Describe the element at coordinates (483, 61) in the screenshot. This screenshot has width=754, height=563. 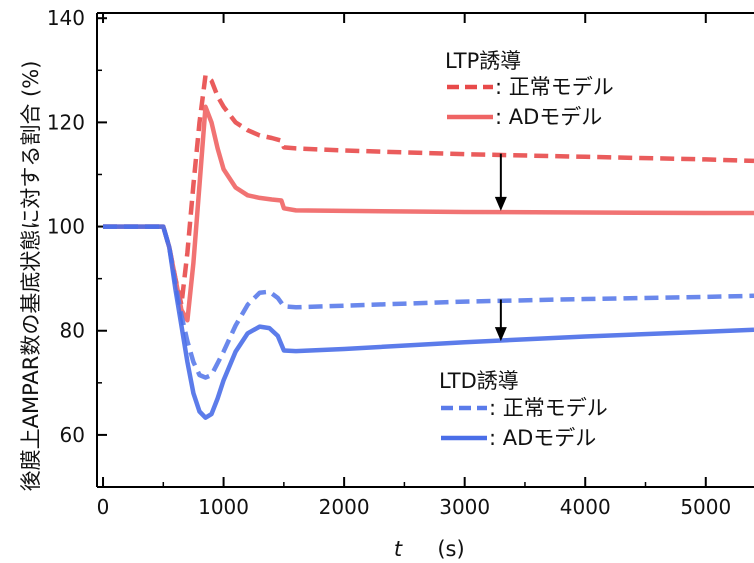
I see `legend-title: LTP誘導` at that location.